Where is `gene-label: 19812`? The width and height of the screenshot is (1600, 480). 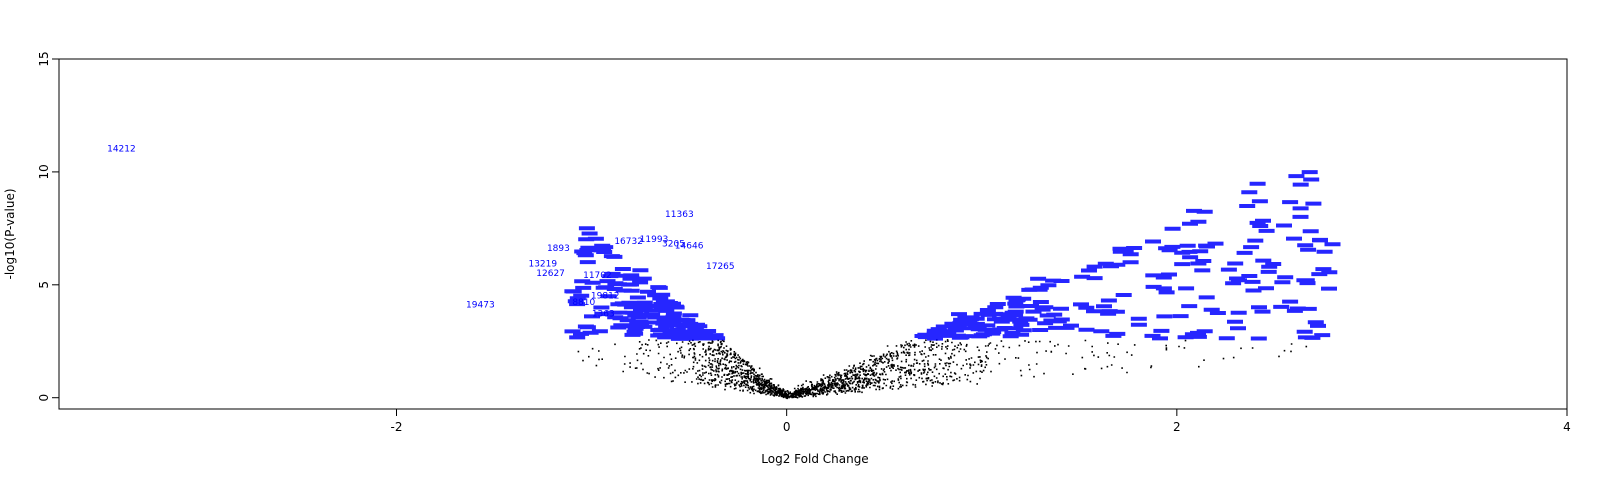
gene-label: 19812 is located at coordinates (605, 296).